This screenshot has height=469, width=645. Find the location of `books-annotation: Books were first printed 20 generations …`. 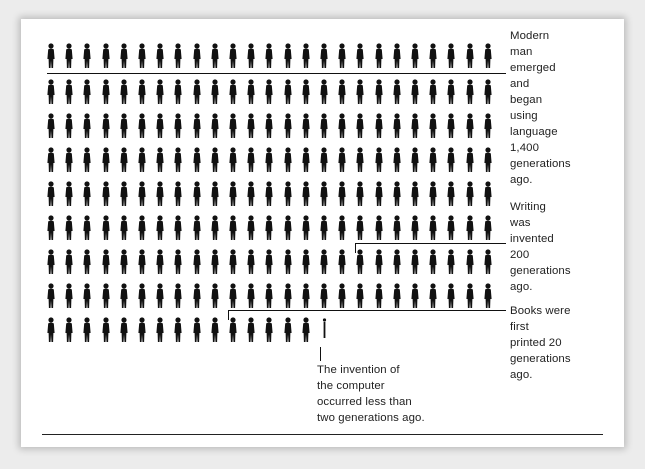

books-annotation: Books were first printed 20 generations … is located at coordinates (540, 343).